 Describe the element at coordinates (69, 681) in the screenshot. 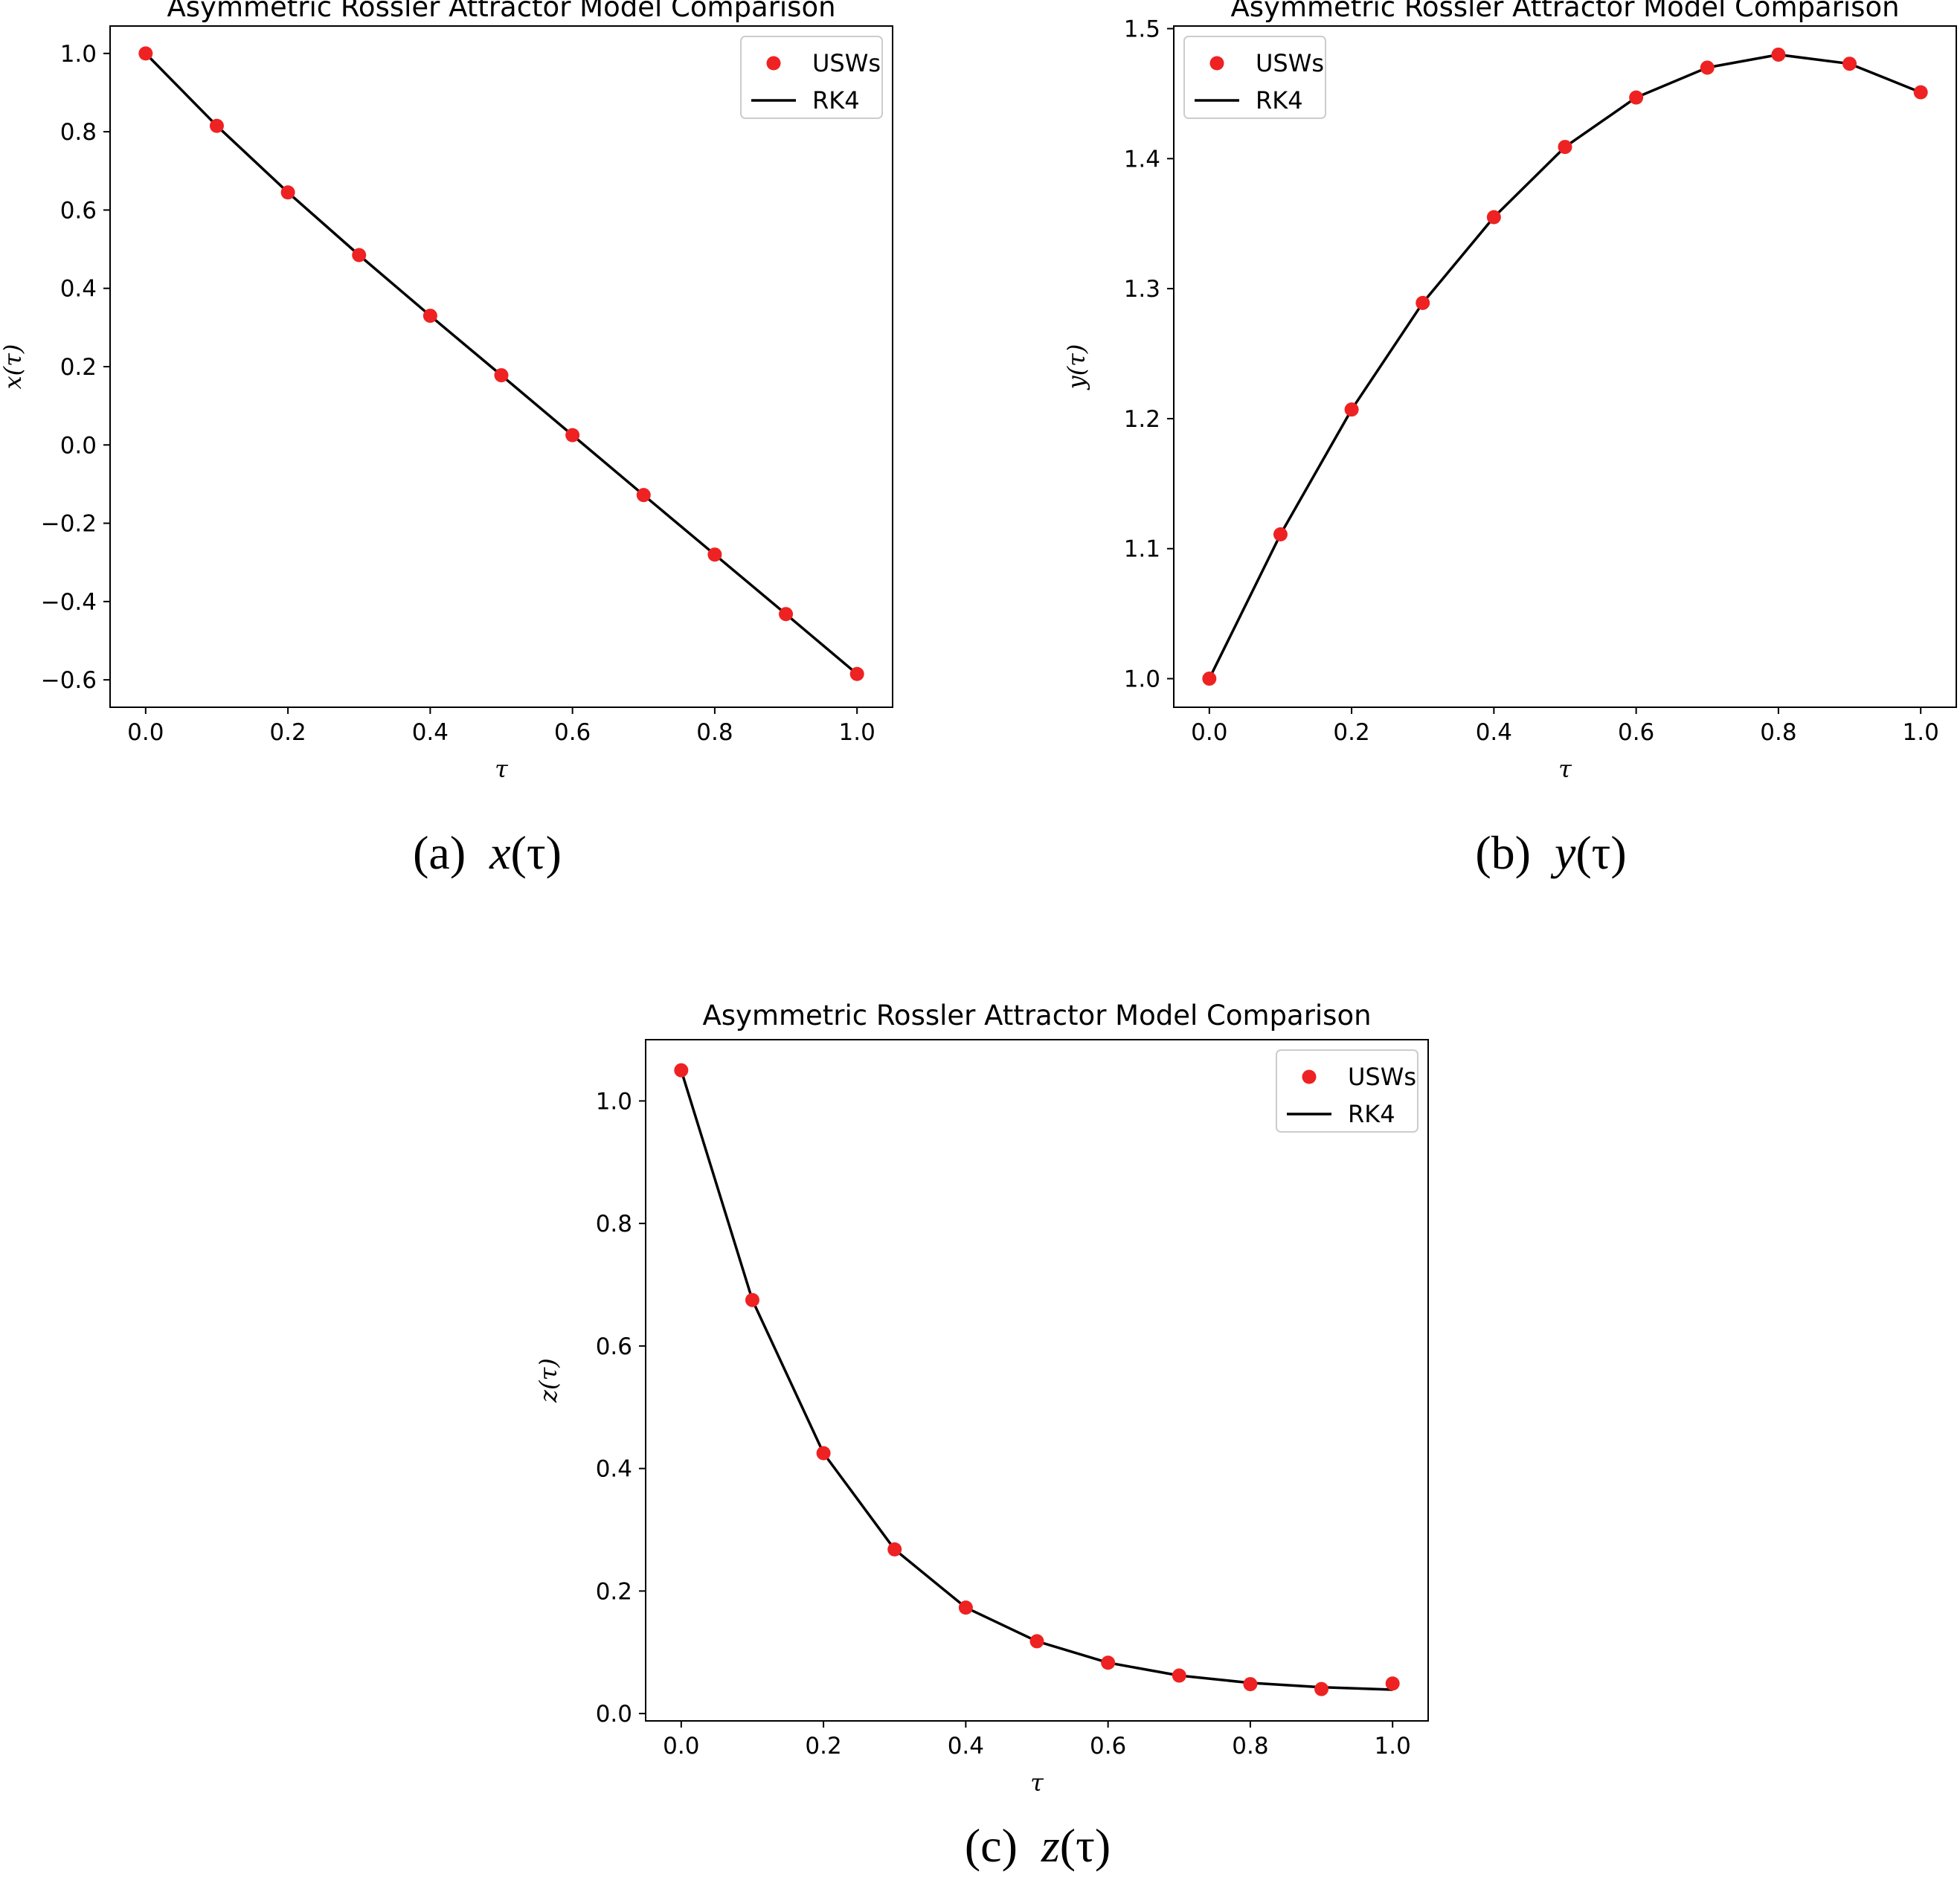

I see `y-tick-label: −0.6` at that location.